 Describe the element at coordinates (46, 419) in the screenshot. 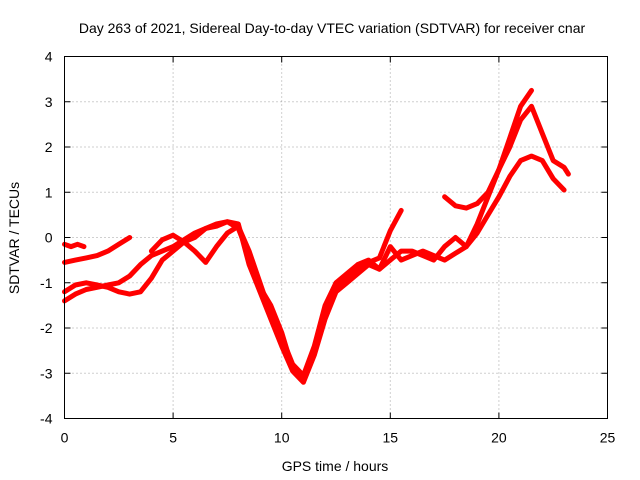

I see `y-tick-label: -4` at that location.